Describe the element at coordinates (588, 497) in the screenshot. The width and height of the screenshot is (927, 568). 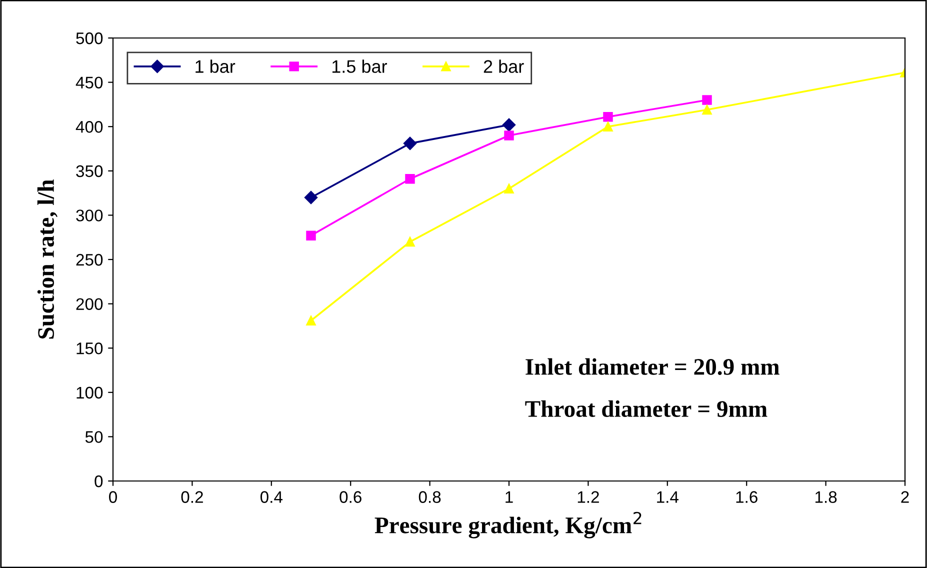
I see `x-tick-label: 1.2` at that location.